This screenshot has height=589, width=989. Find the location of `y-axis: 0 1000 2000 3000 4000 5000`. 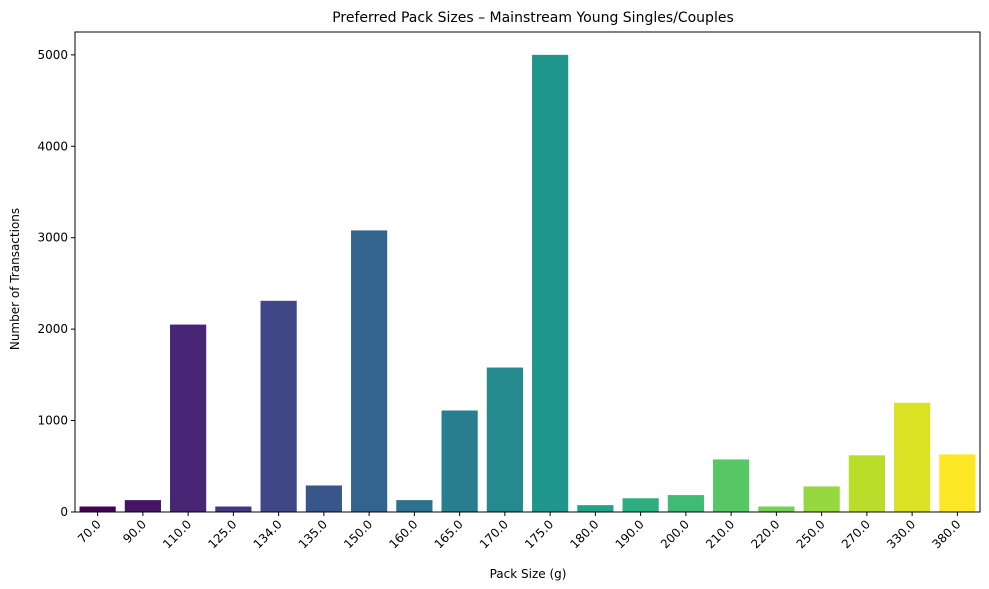

y-axis: 0 1000 2000 3000 4000 5000 is located at coordinates (56, 283).